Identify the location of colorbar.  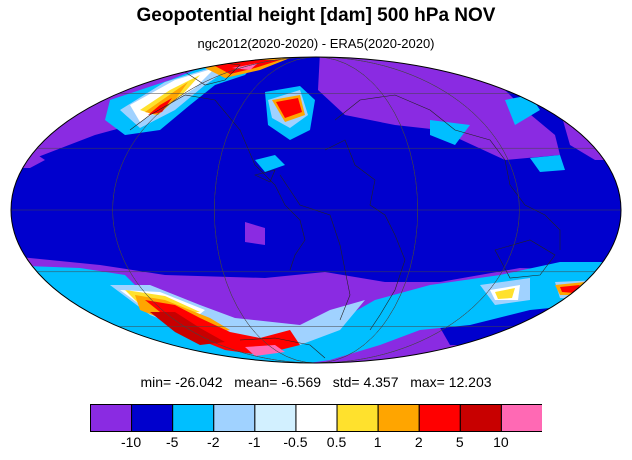
(316, 418).